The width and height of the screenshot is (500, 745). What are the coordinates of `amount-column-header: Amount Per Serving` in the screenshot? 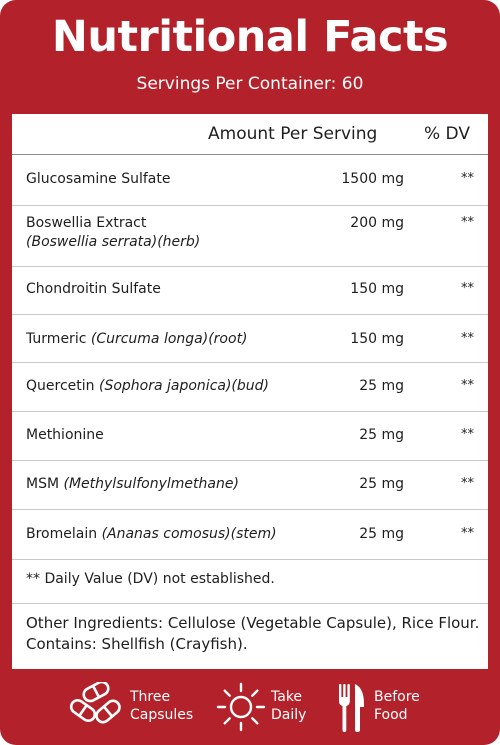 It's located at (293, 134).